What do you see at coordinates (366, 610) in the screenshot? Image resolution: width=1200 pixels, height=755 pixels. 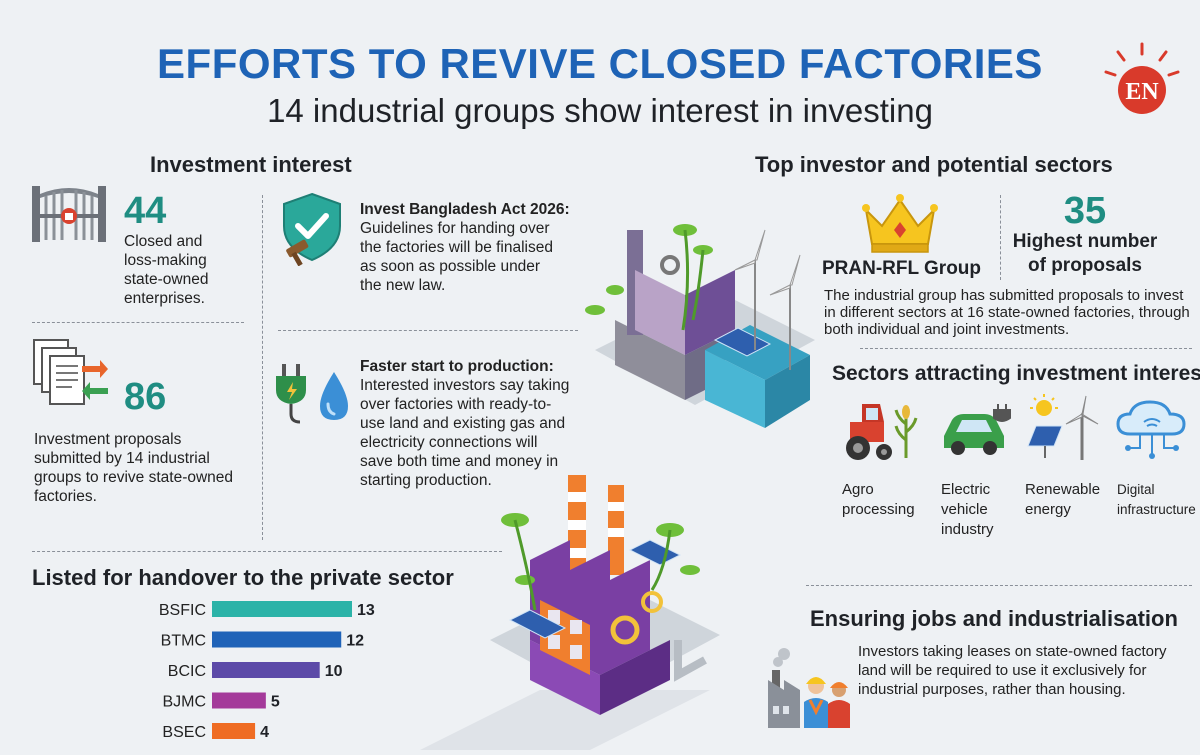 I see `bar-value-label: 13` at bounding box center [366, 610].